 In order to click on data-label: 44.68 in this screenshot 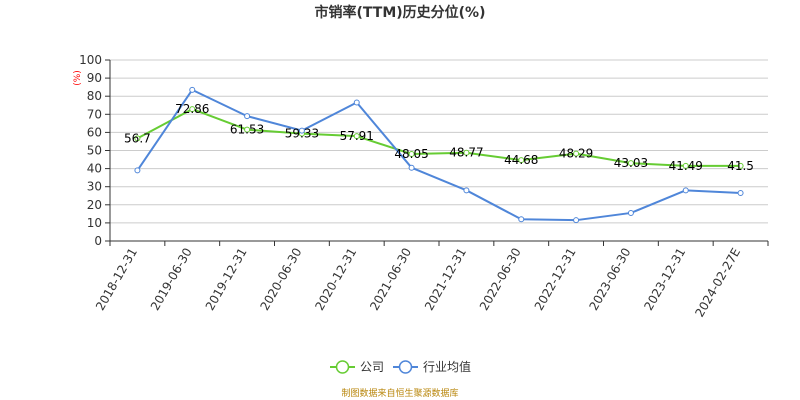, I will do `click(521, 160)`.